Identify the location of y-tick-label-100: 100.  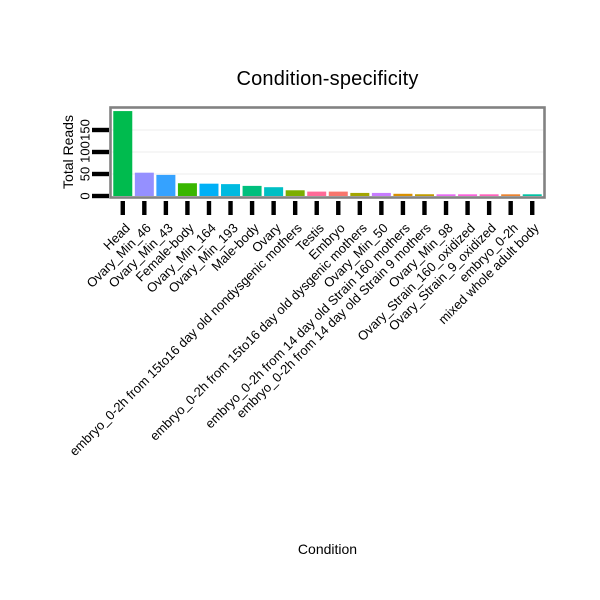
(85, 152).